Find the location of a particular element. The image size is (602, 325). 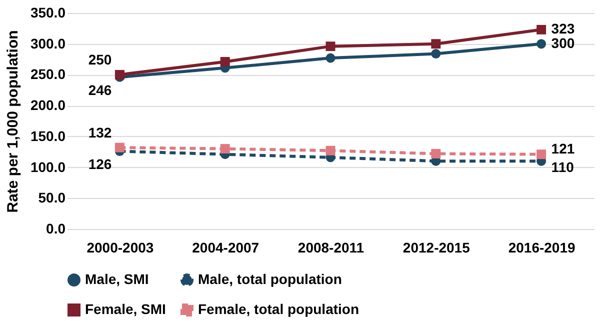

x-tick-label: 2016-2019 is located at coordinates (542, 248).